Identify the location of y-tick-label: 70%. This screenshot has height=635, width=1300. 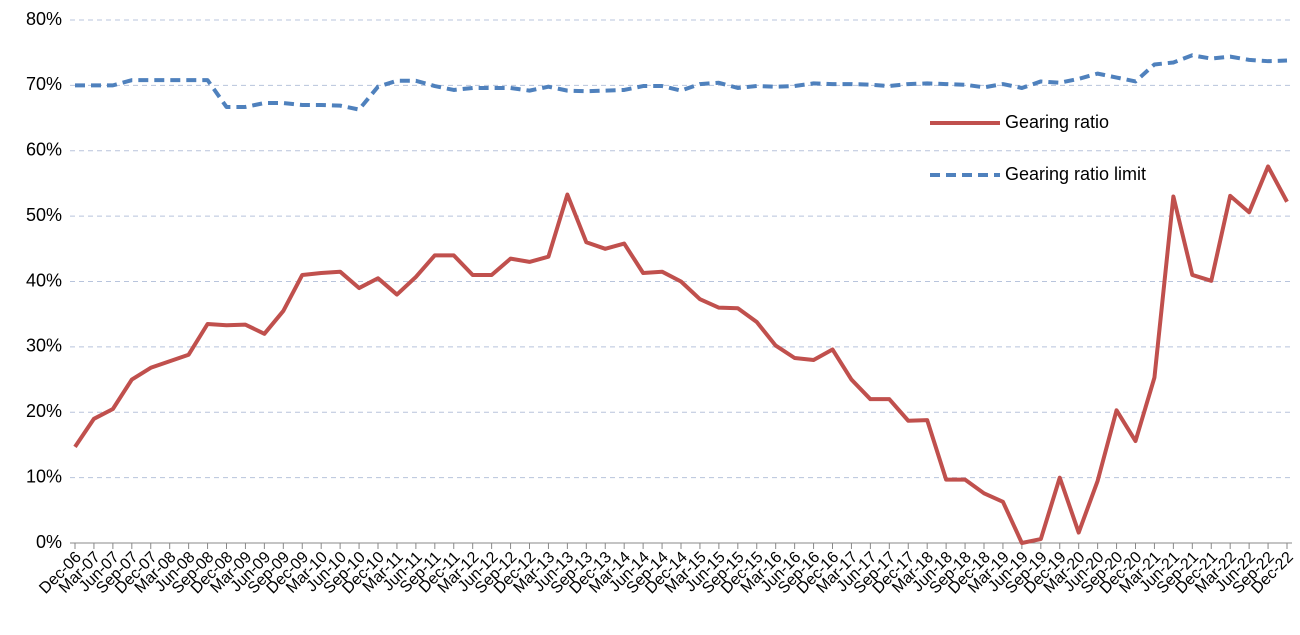
(44, 84).